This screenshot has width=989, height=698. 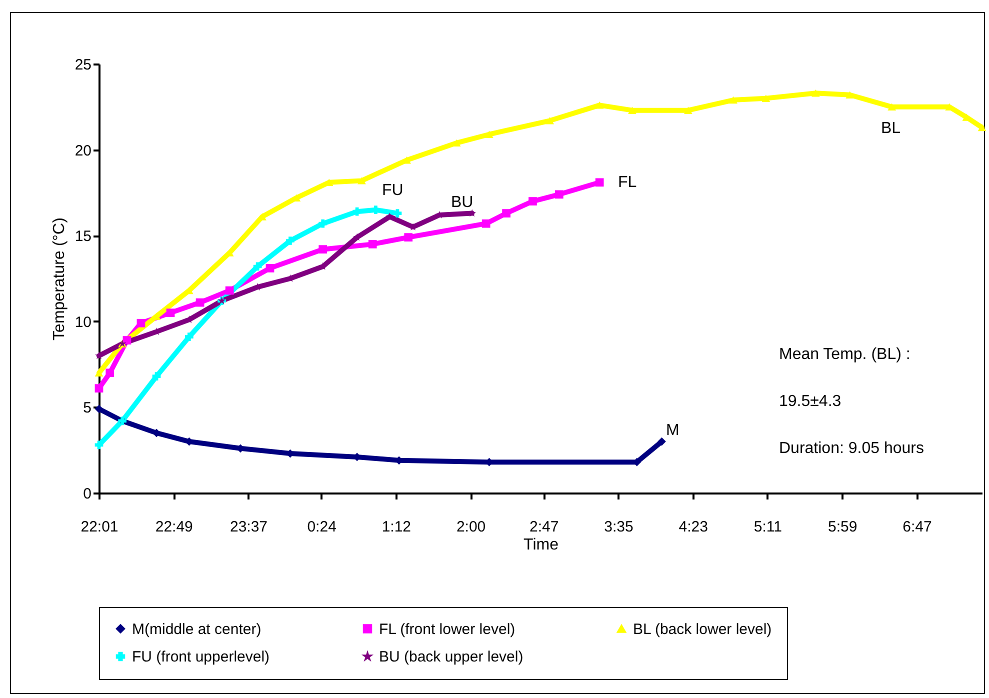 What do you see at coordinates (843, 527) in the screenshot?
I see `x-tick-label: 5:59` at bounding box center [843, 527].